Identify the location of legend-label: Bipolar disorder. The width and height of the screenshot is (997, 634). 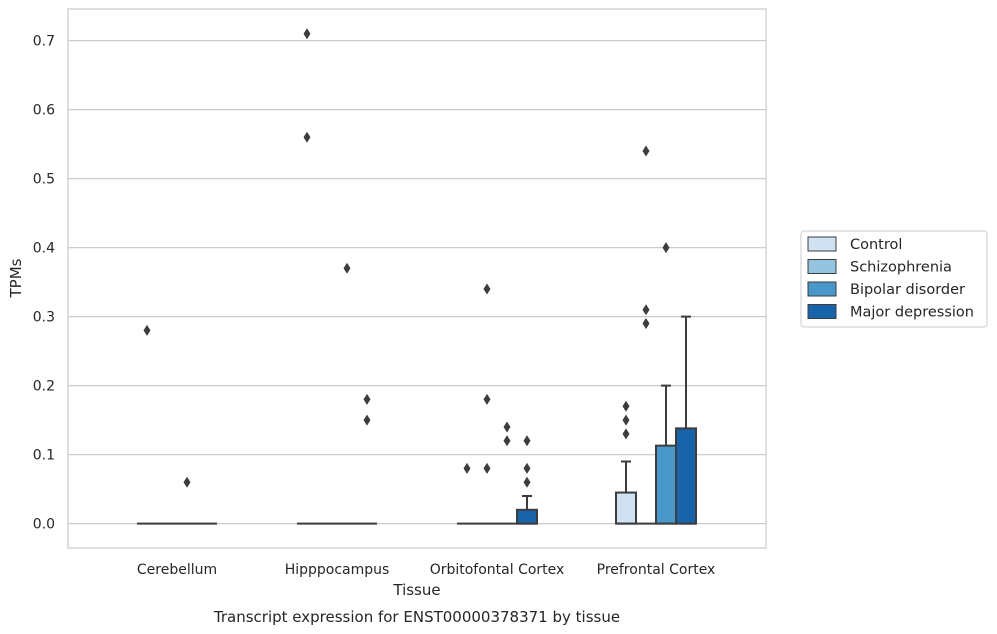
(907, 290).